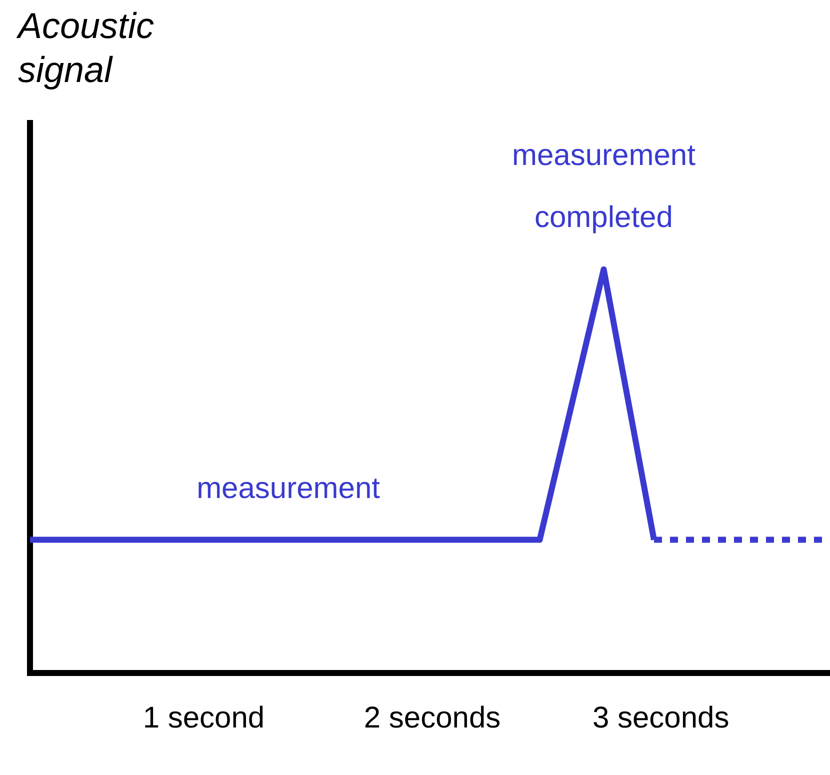  What do you see at coordinates (87, 48) in the screenshot?
I see `y-axis-title: Acoustic signal` at bounding box center [87, 48].